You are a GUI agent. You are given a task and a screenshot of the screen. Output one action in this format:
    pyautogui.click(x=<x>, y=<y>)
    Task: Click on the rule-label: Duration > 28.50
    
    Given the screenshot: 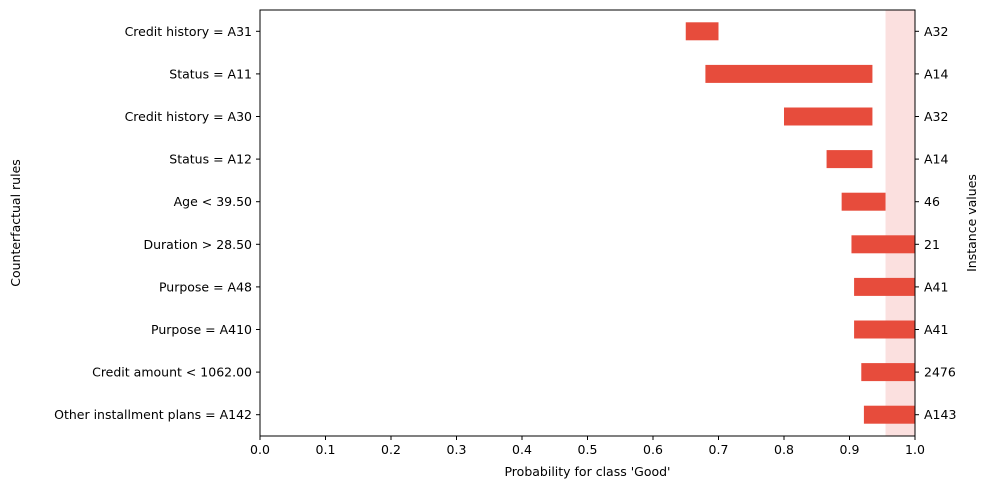 What is the action you would take?
    pyautogui.click(x=198, y=244)
    